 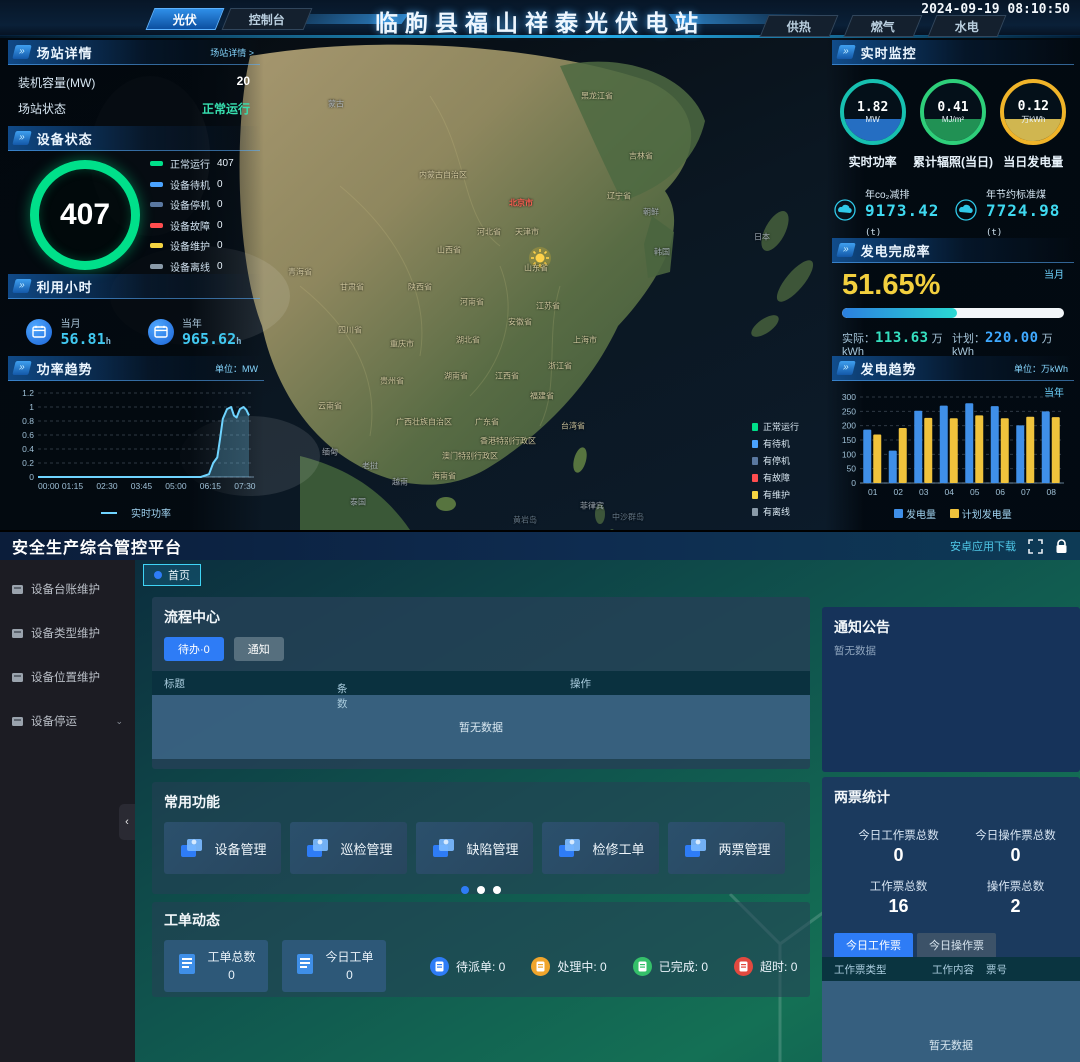 I want to click on legend-item: 正常运行 407, so click(x=192, y=163).